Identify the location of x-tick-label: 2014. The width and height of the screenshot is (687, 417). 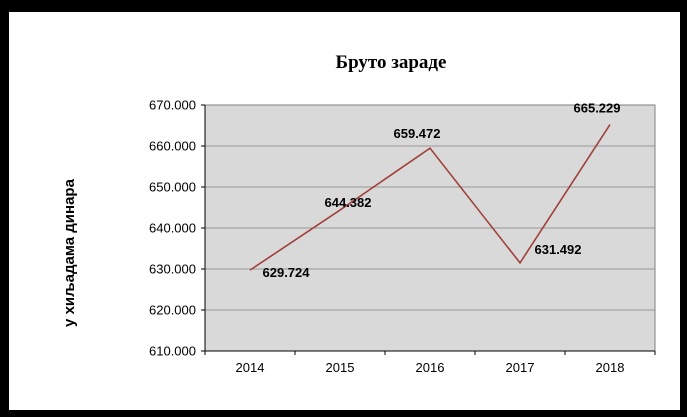
(250, 367).